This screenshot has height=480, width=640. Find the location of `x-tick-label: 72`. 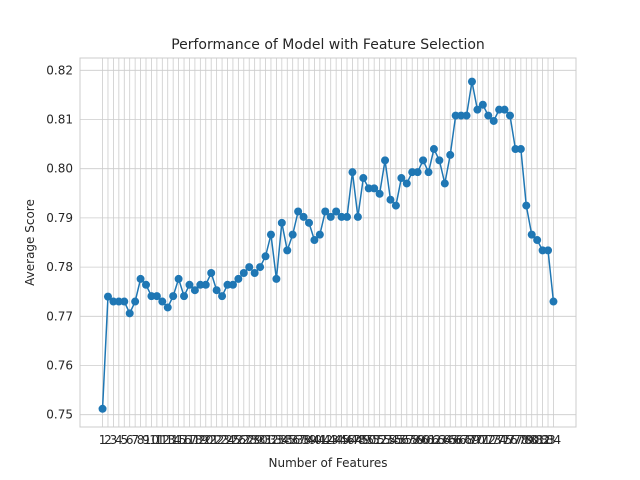

x-tick-label: 72 is located at coordinates (488, 440).